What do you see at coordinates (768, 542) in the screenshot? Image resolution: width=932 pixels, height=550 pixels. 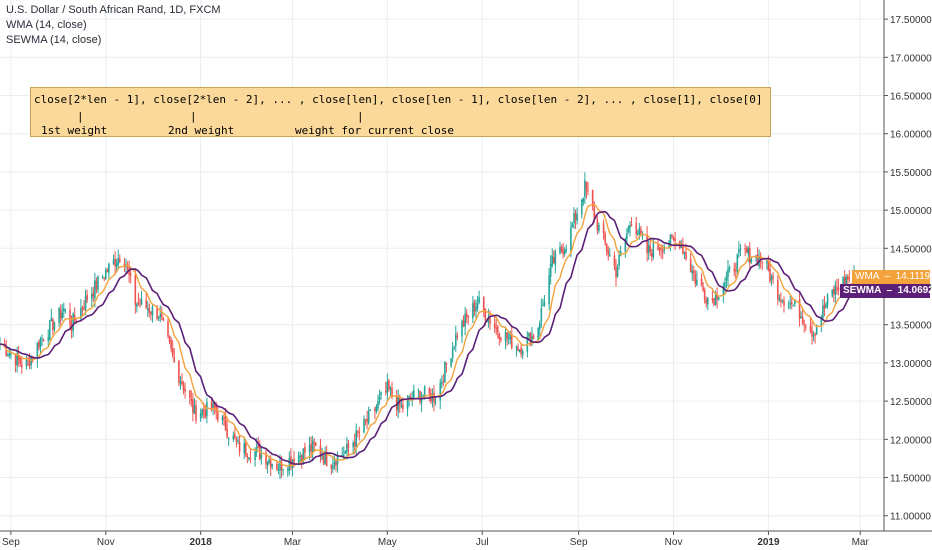 I see `x-tick-label: 2019` at bounding box center [768, 542].